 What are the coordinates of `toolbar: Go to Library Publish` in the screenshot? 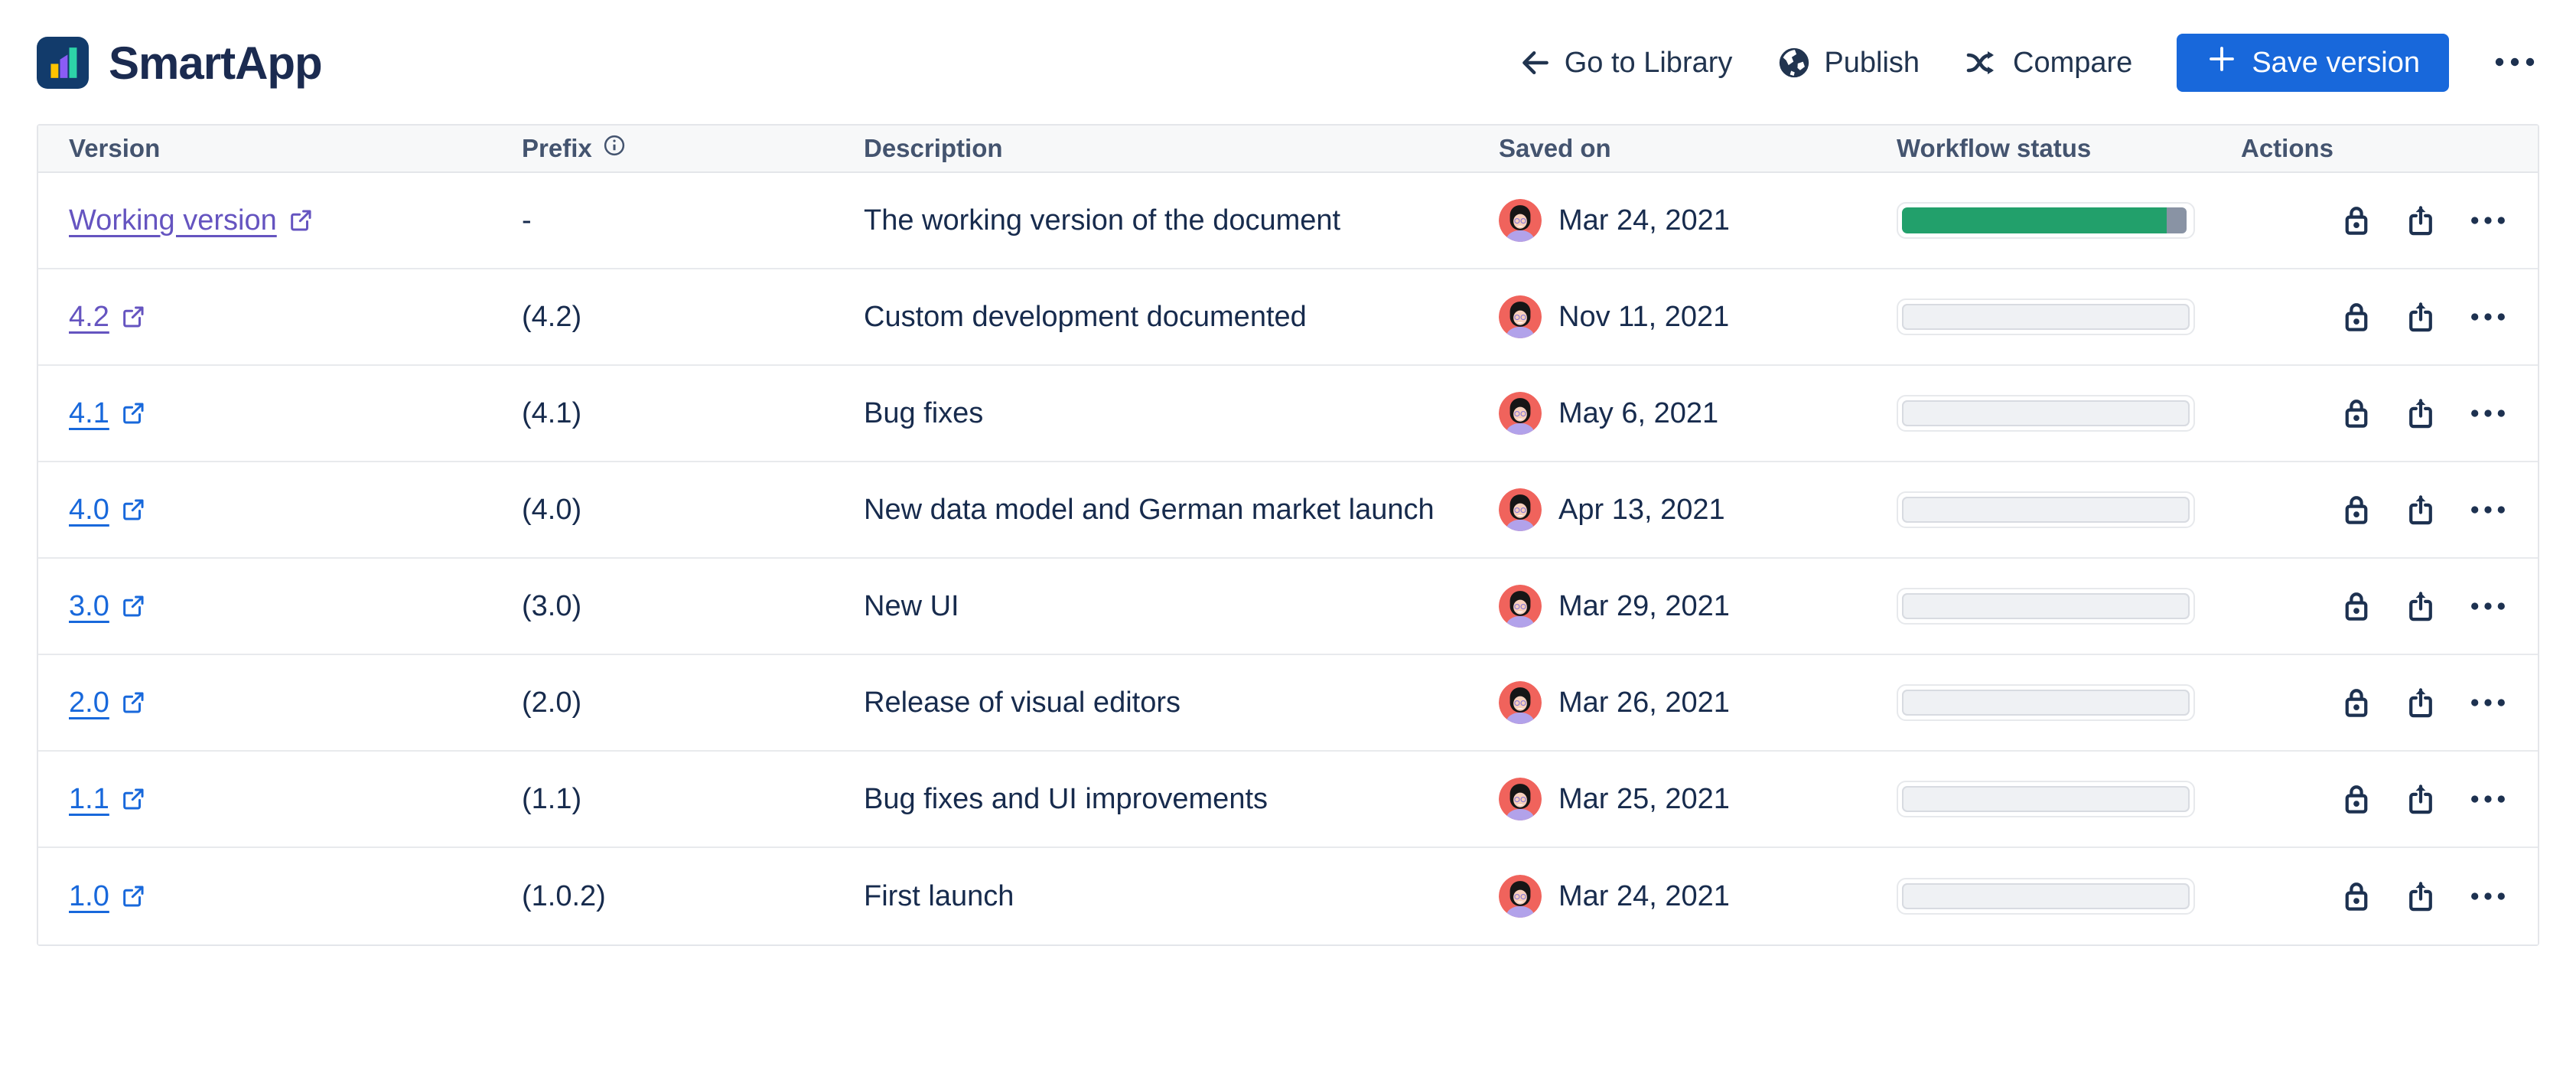 It's located at (2028, 63).